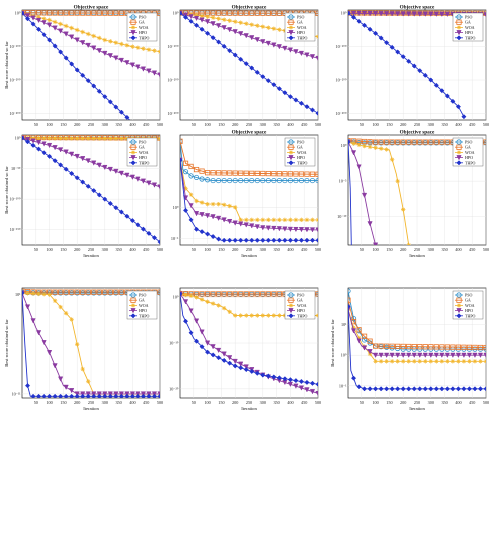 The width and height of the screenshot is (491, 550). What do you see at coordinates (77, 124) in the screenshot?
I see `x-tick-label: 200` at bounding box center [77, 124].